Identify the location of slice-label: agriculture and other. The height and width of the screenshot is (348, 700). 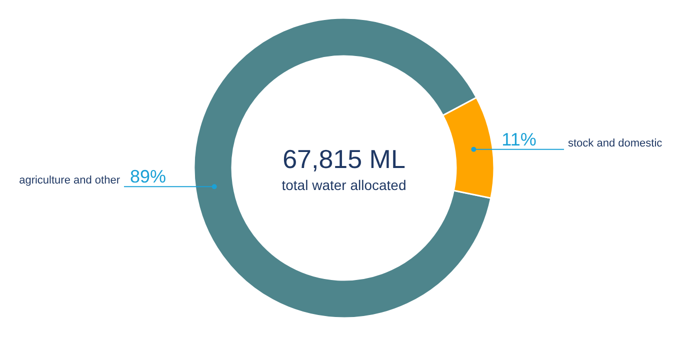
(69, 180).